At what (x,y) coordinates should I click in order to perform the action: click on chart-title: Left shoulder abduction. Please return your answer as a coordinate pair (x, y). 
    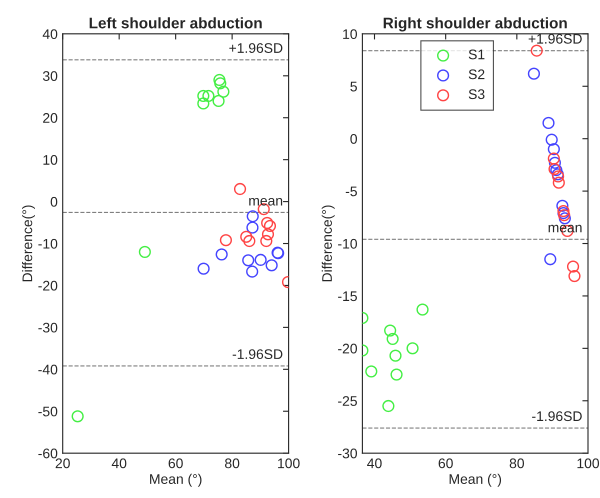
    Looking at the image, I should click on (176, 22).